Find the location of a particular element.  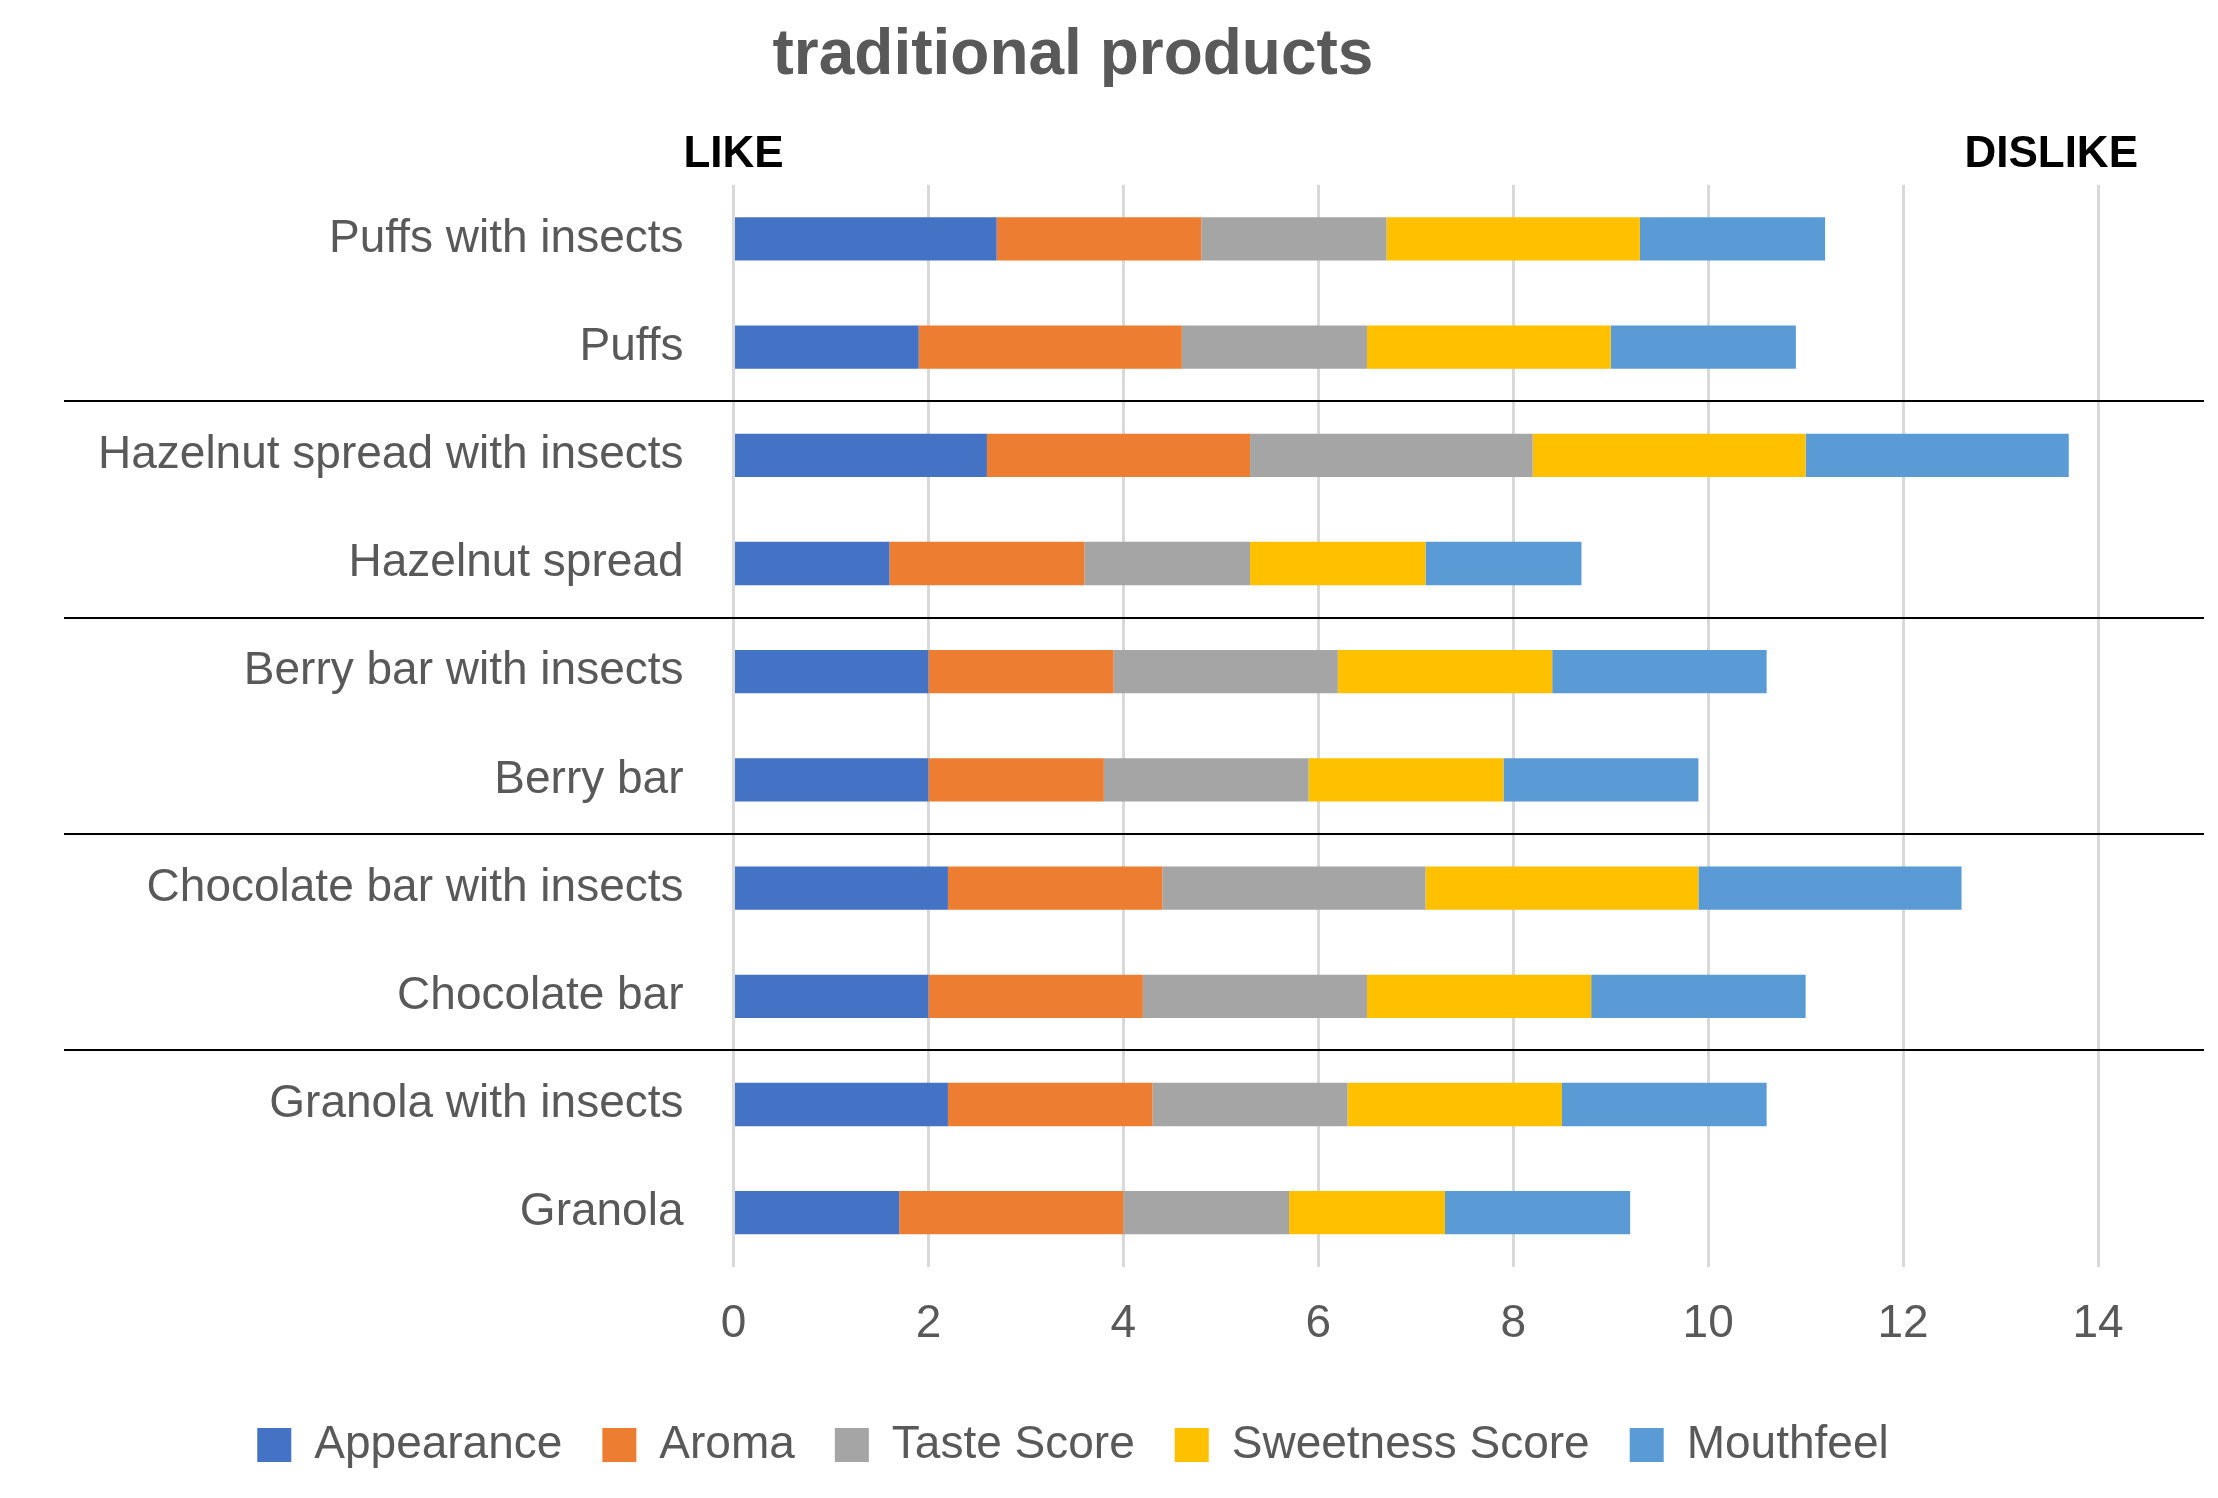

legend-label: Sweetness Score is located at coordinates (1410, 1441).